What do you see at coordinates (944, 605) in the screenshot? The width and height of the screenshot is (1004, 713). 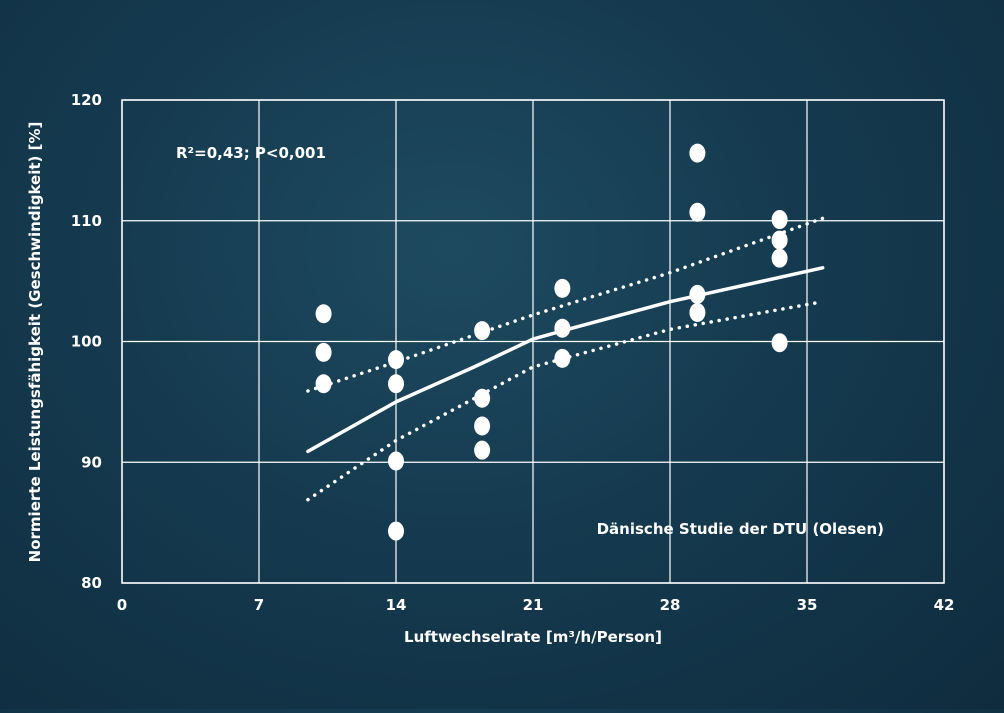 I see `x-tick-label: 42` at bounding box center [944, 605].